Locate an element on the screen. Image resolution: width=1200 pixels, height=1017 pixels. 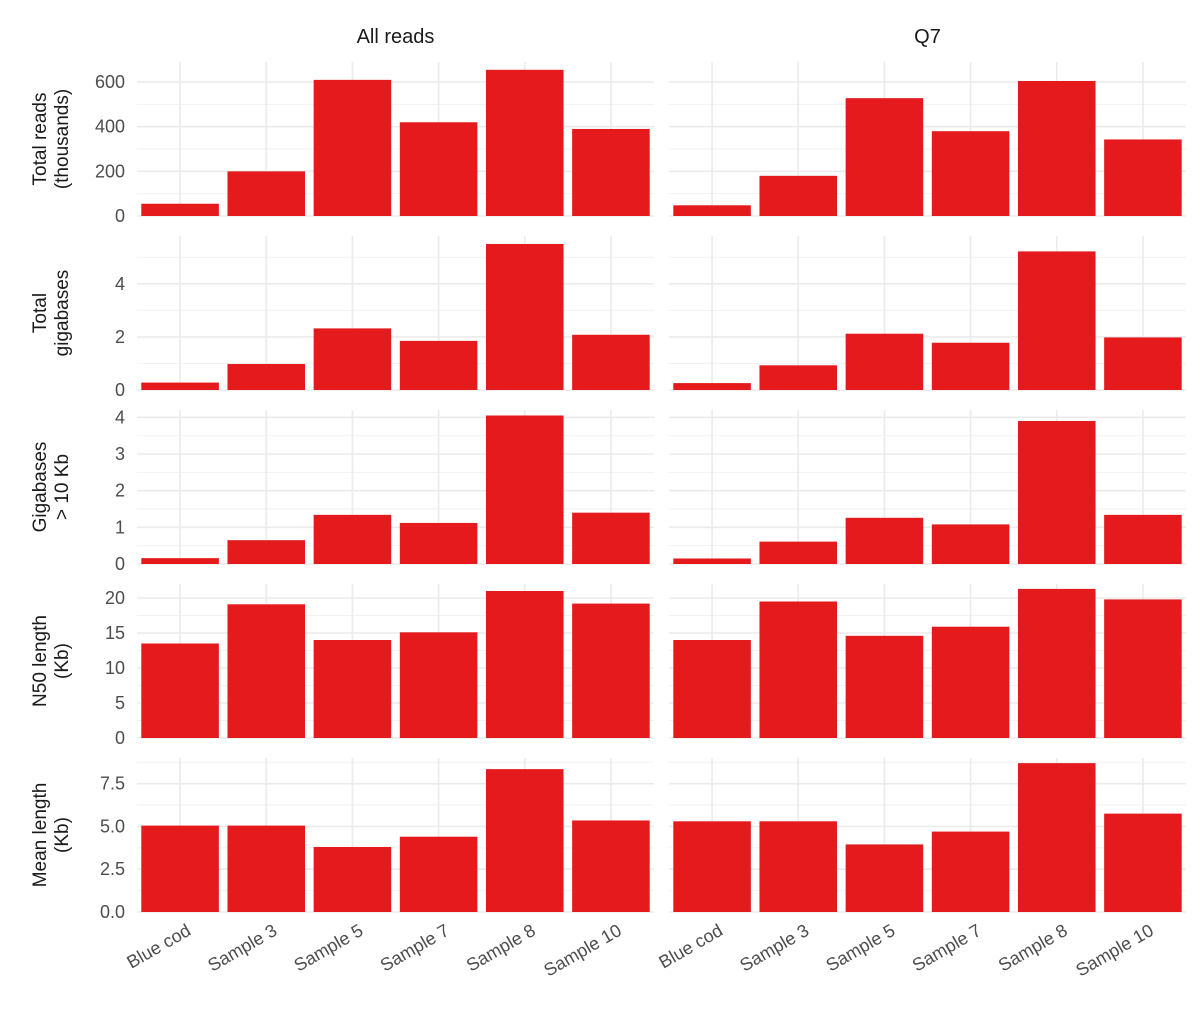
y-tick-label: 15 is located at coordinates (115, 633).